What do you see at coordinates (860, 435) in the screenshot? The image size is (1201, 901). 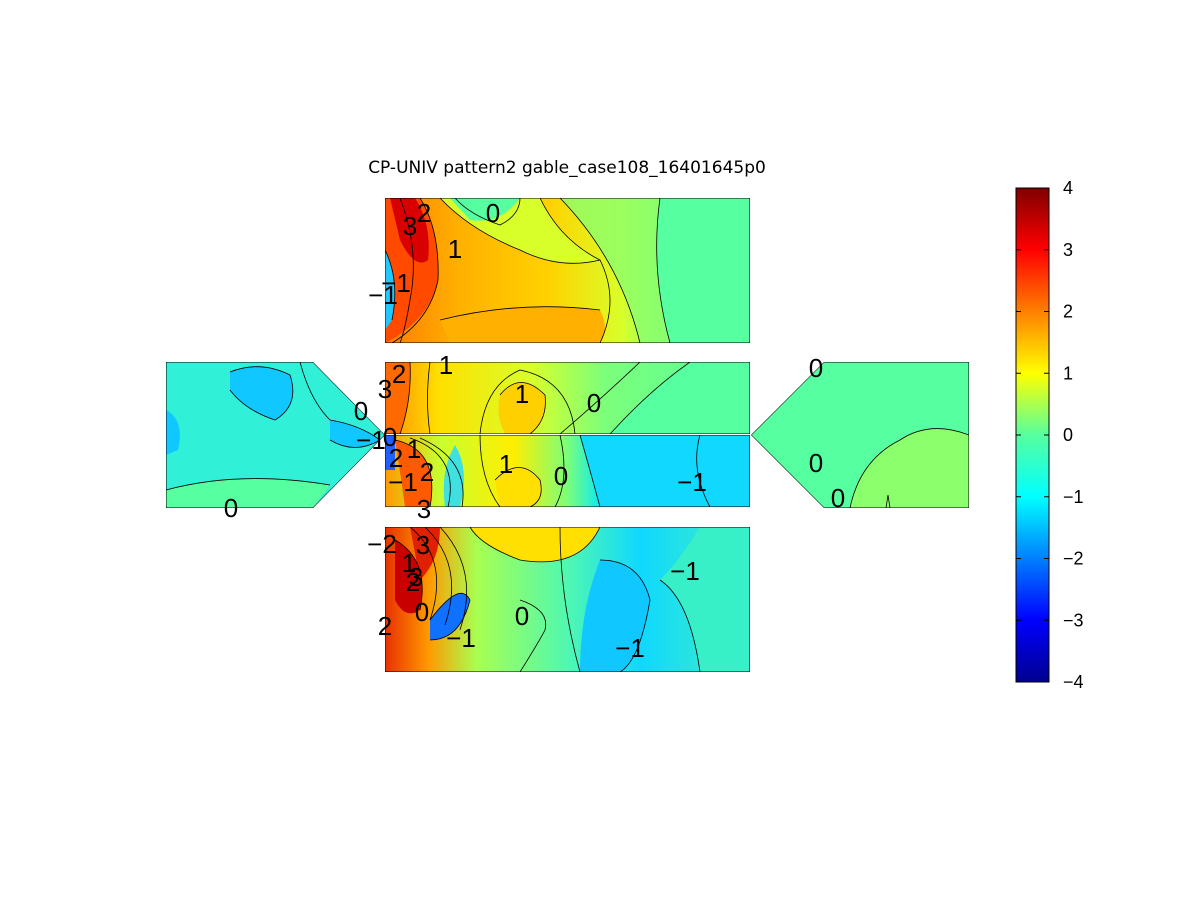 I see `panel-right` at bounding box center [860, 435].